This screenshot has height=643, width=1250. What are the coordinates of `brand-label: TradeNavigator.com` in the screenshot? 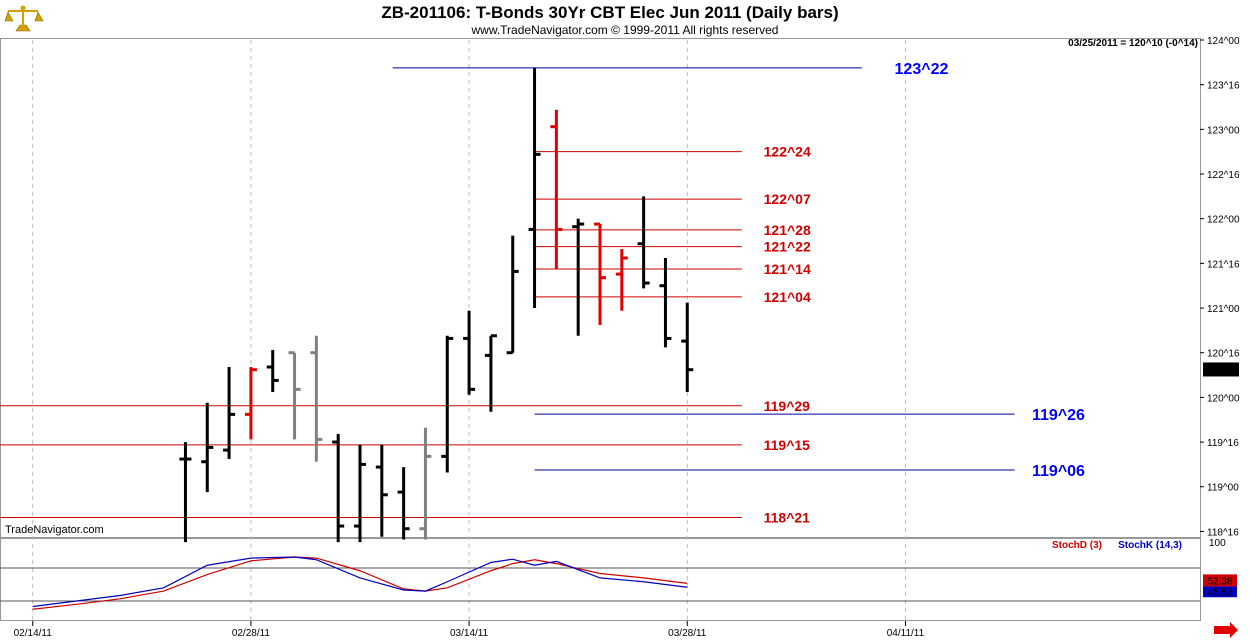 It's located at (54, 530).